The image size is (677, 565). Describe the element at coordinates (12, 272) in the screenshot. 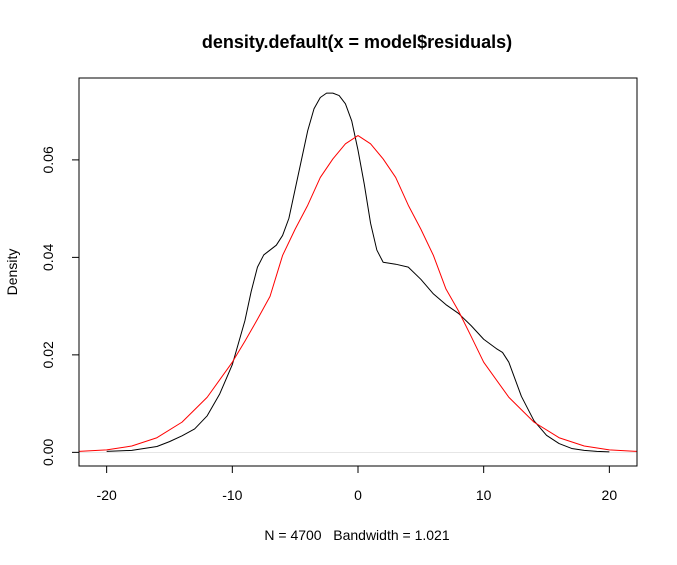

I see `y-axis-label: Density` at that location.